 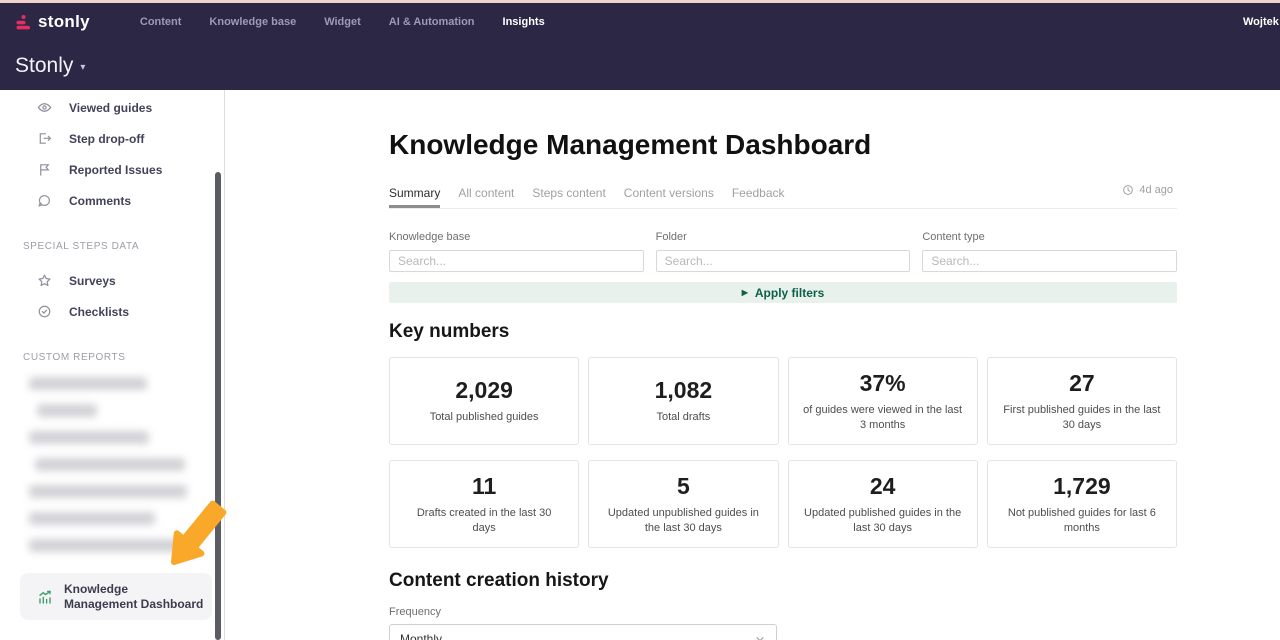 What do you see at coordinates (160, 22) in the screenshot?
I see `nav-item-content: Content` at bounding box center [160, 22].